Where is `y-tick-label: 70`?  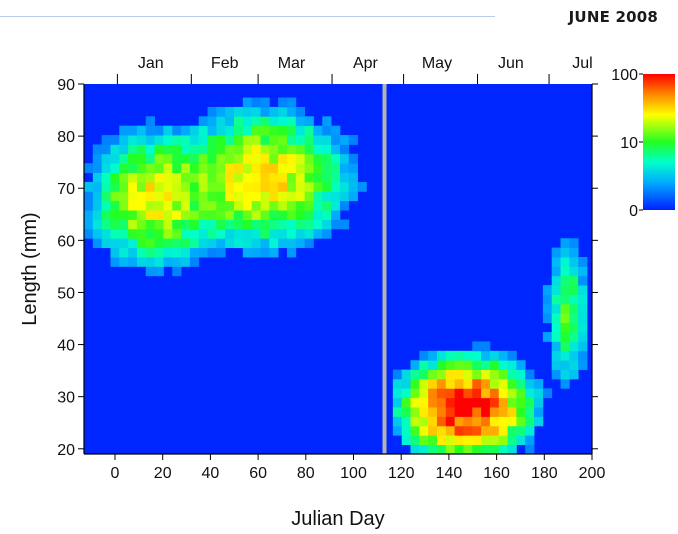 y-tick-label: 70 is located at coordinates (66, 189).